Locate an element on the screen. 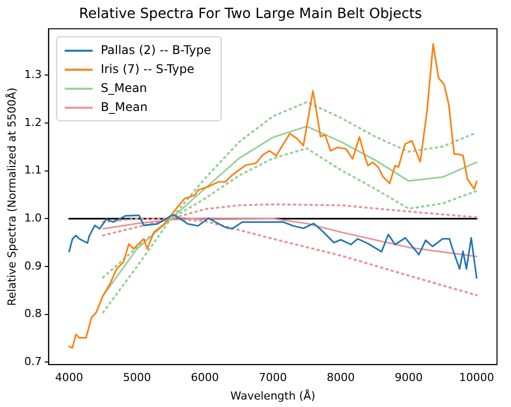  y-tick-label: 1.3 is located at coordinates (33, 75).